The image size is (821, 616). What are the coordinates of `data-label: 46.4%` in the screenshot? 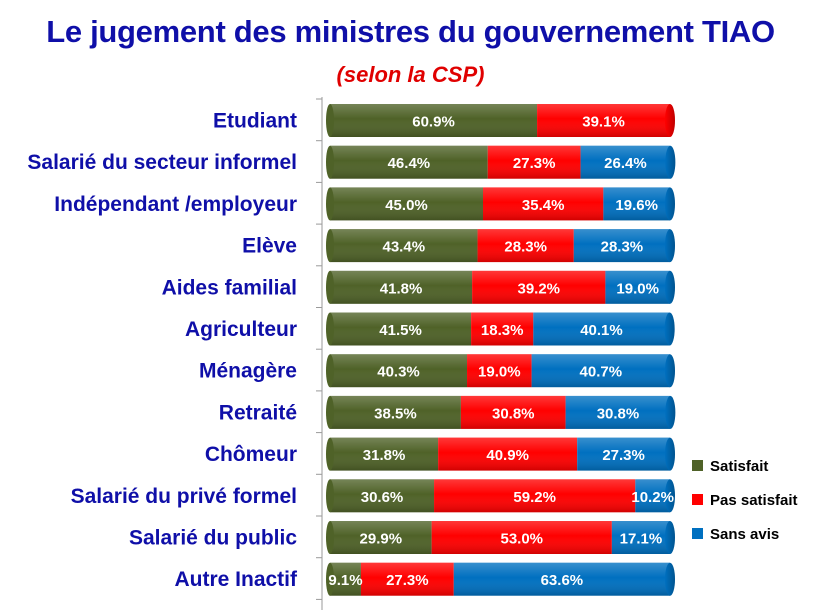 It's located at (409, 163).